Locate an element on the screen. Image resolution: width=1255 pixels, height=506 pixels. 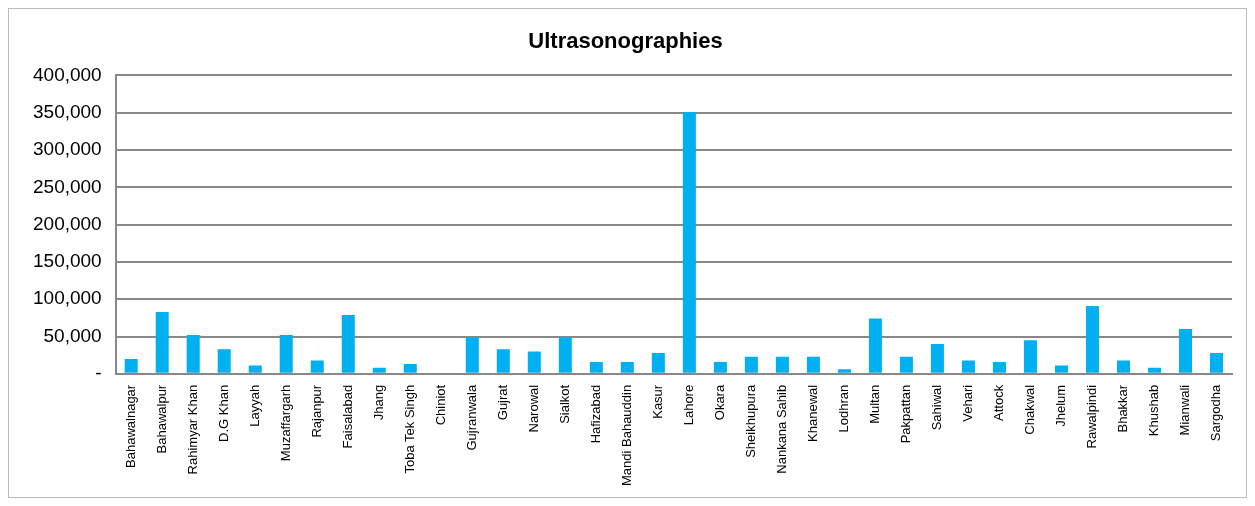
x-tick-label: Okara is located at coordinates (719, 402).